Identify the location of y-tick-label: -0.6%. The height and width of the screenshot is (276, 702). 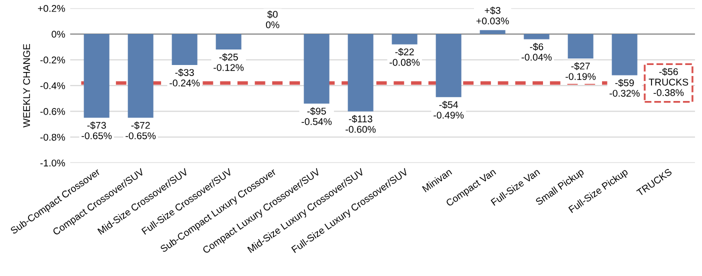
(52, 111).